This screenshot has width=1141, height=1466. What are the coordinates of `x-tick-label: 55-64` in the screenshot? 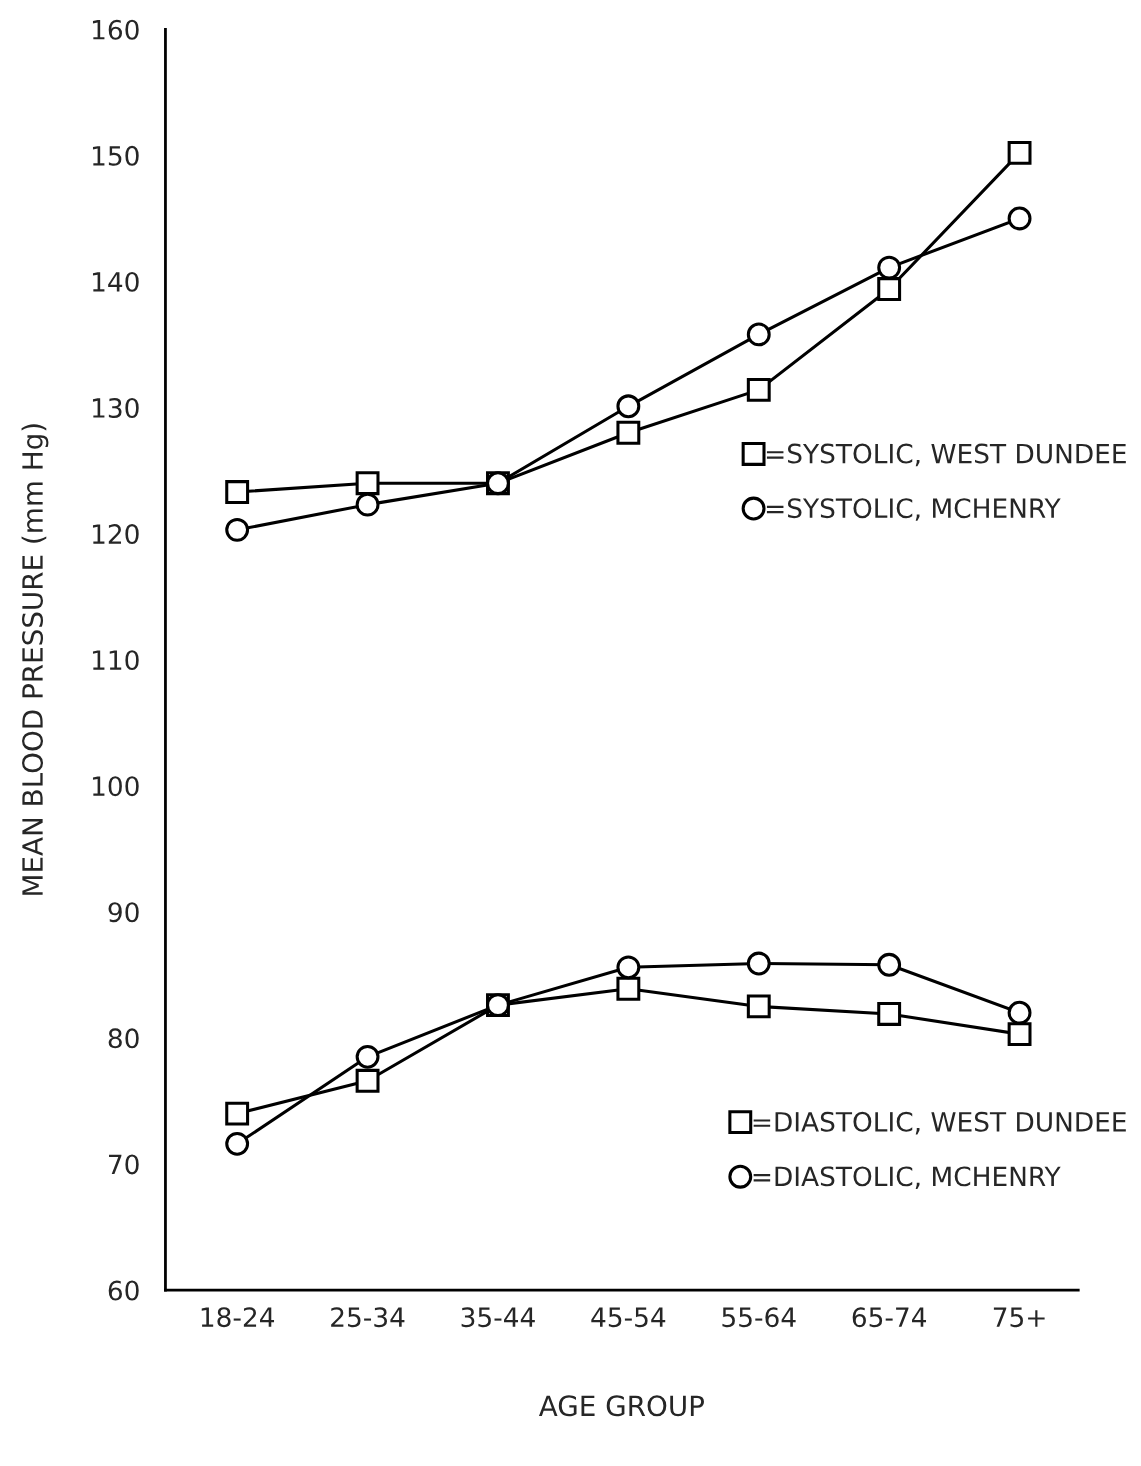 It's located at (759, 1317).